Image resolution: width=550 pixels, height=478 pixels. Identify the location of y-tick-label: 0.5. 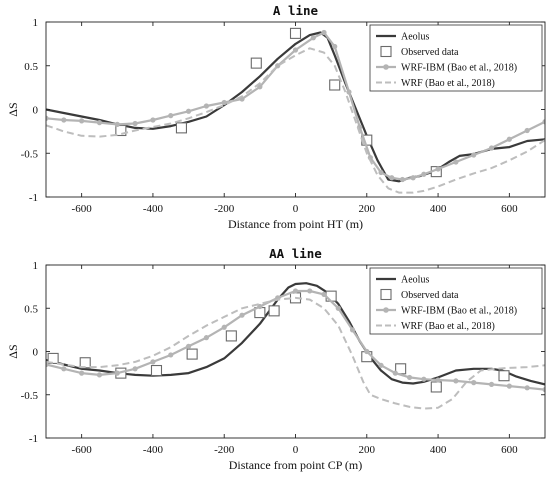
(31, 309).